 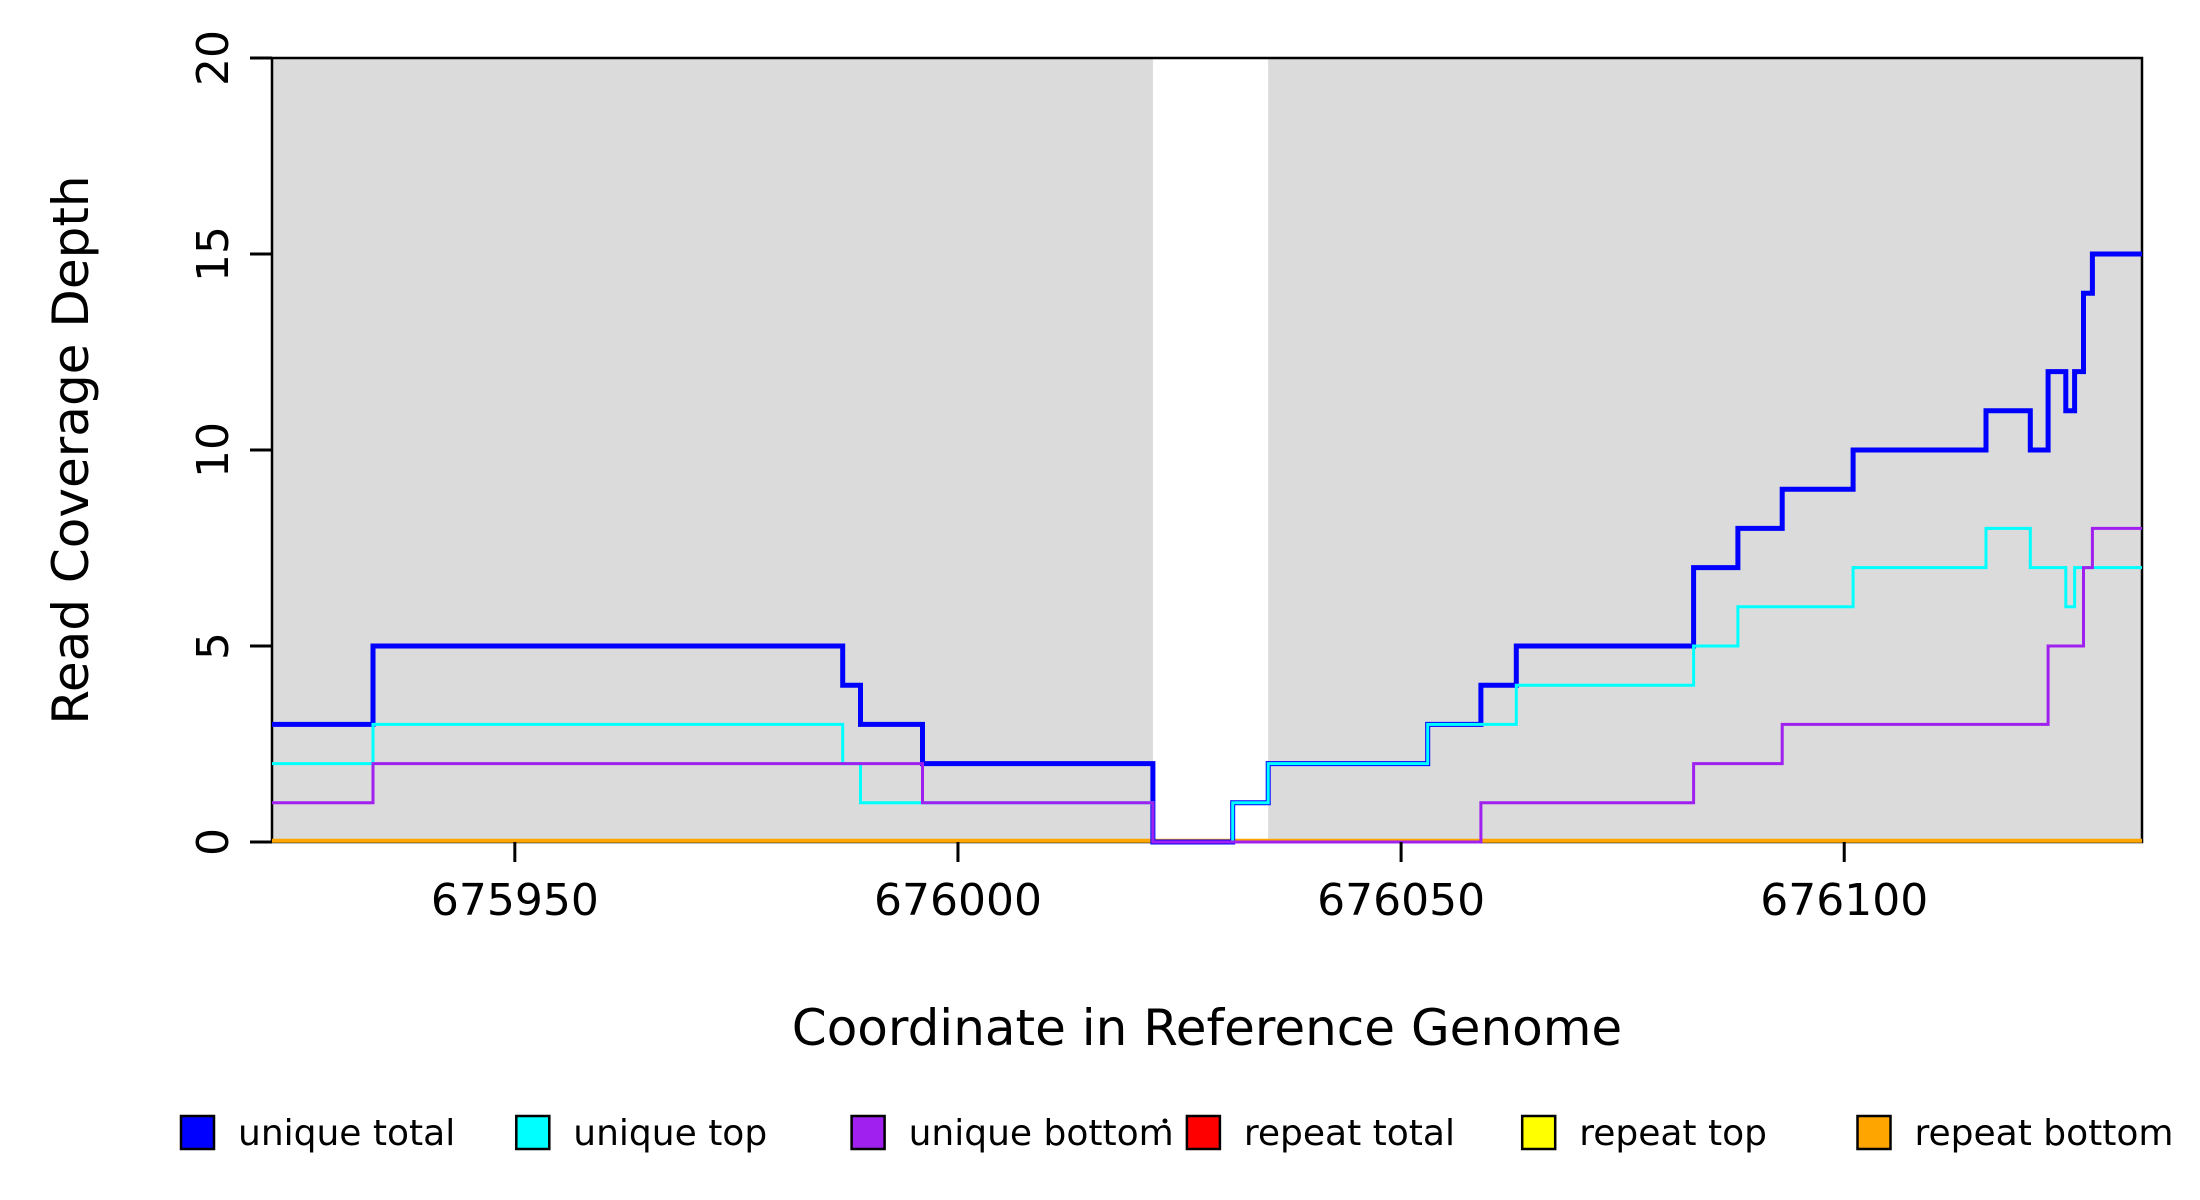 What do you see at coordinates (1349, 1133) in the screenshot?
I see `legend-label: repeat total` at bounding box center [1349, 1133].